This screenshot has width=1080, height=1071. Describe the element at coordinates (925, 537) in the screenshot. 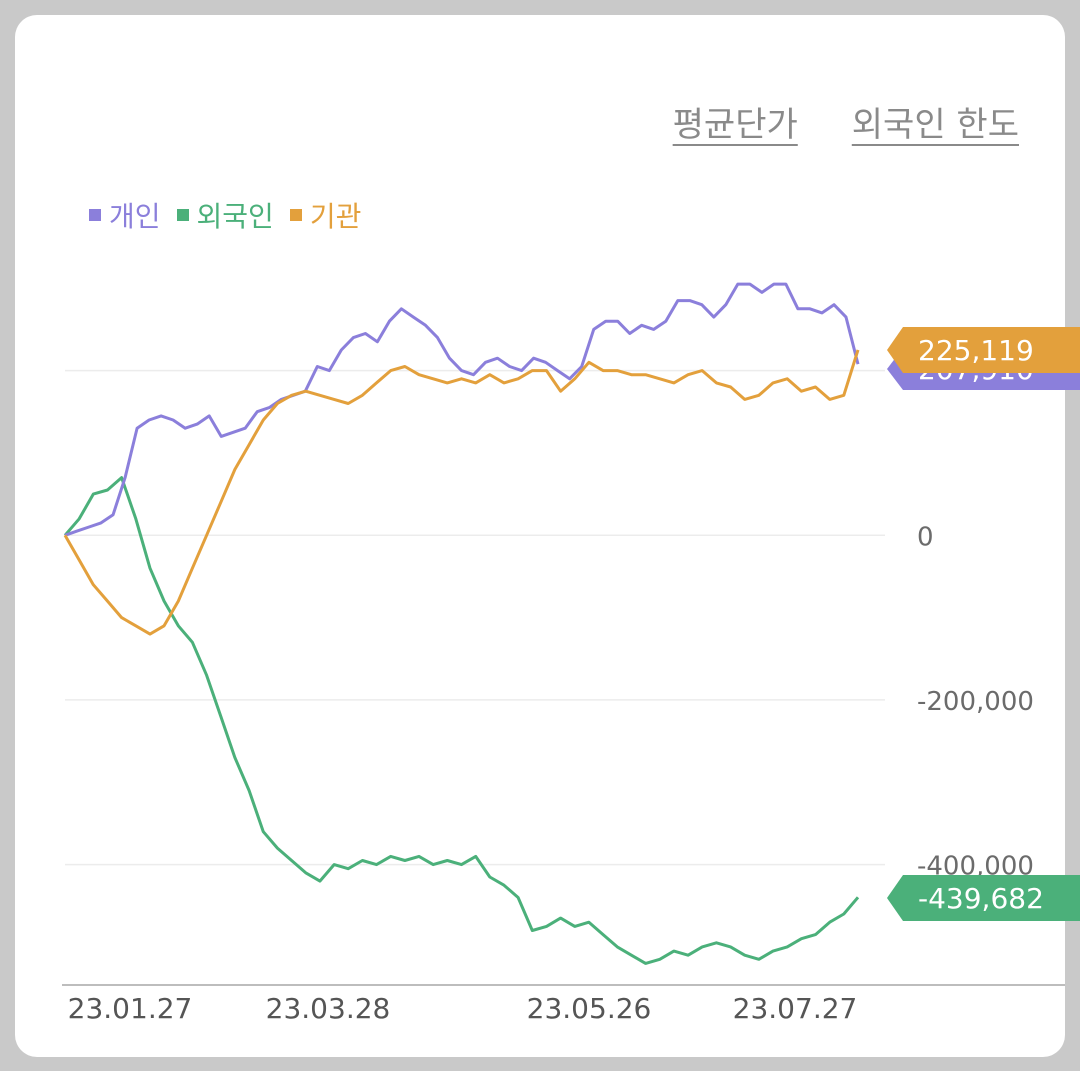

I see `y-tick-label-0: 0` at that location.